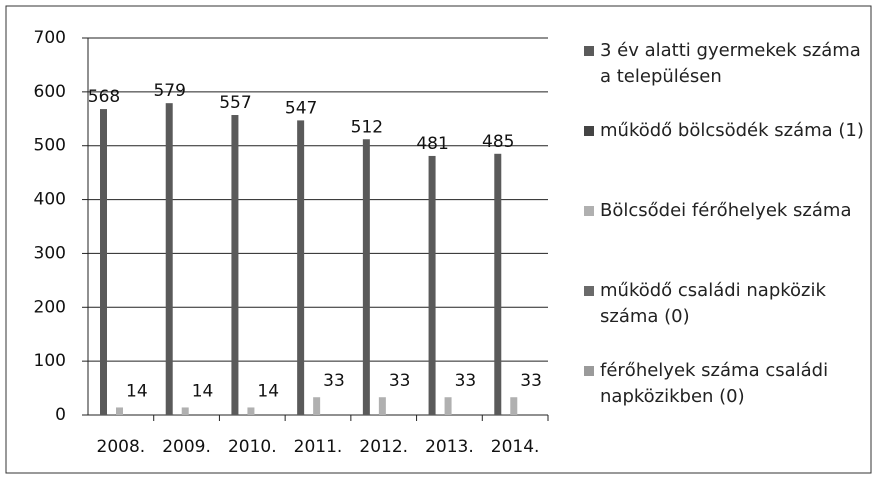  I want to click on data-label: 485, so click(498, 142).